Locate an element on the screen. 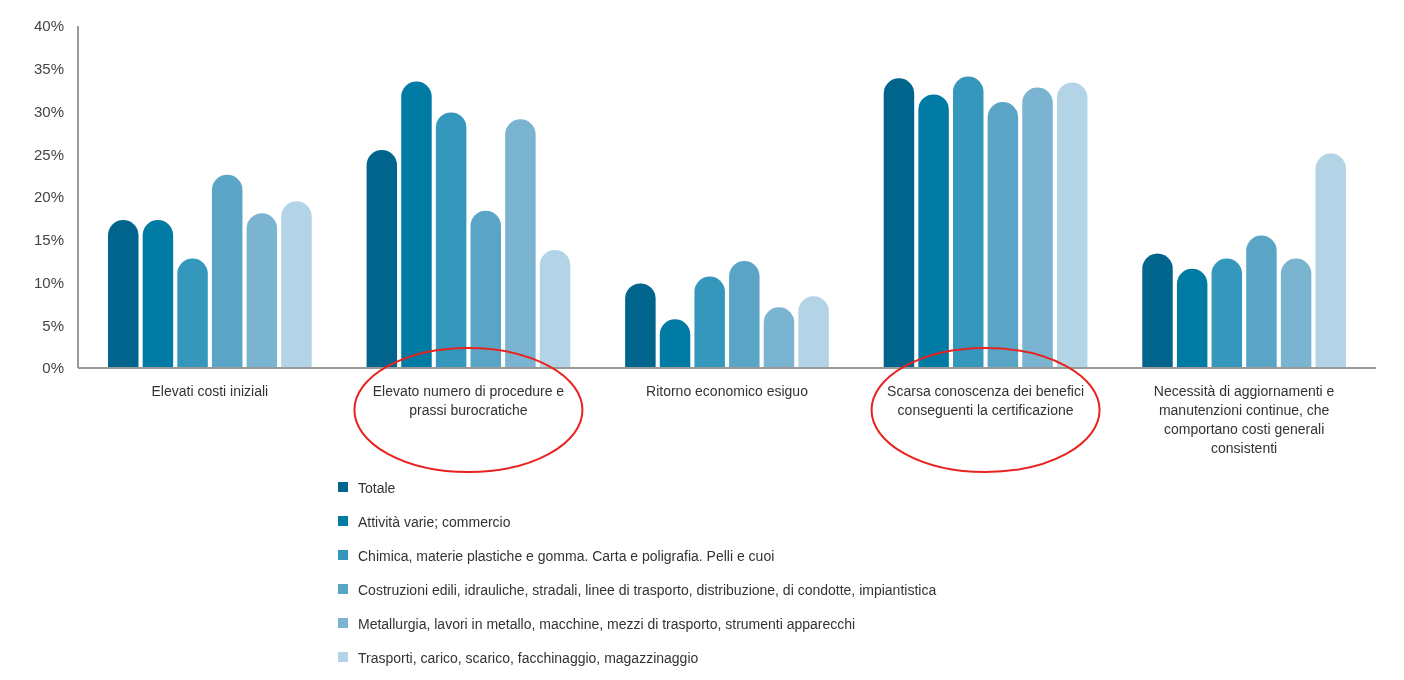 This screenshot has width=1404, height=680. legend-label: Attività varie; commercio is located at coordinates (434, 521).